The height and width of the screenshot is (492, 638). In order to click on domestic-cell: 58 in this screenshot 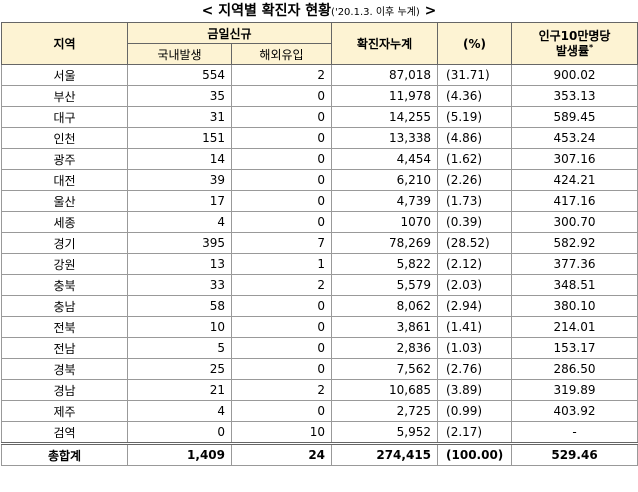, I will do `click(179, 306)`.